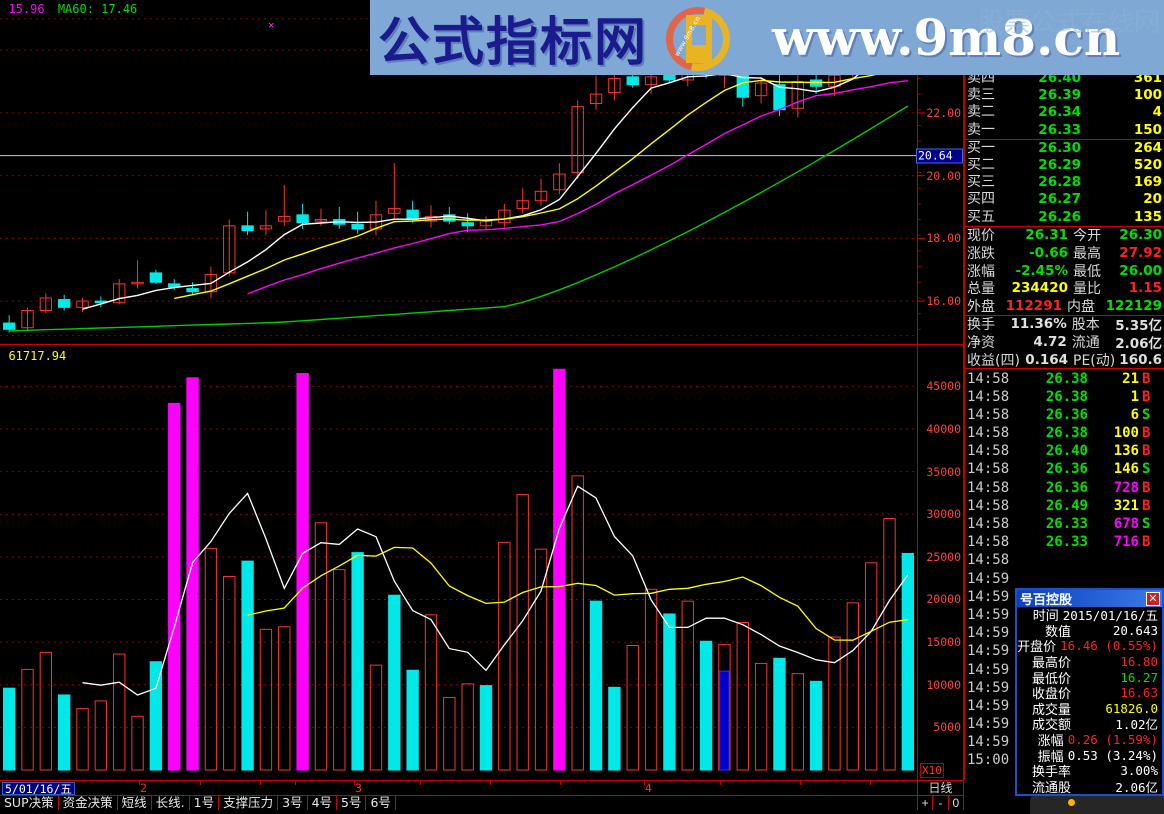  Describe the element at coordinates (1126, 487) in the screenshot. I see `tick-quantity: 728` at that location.